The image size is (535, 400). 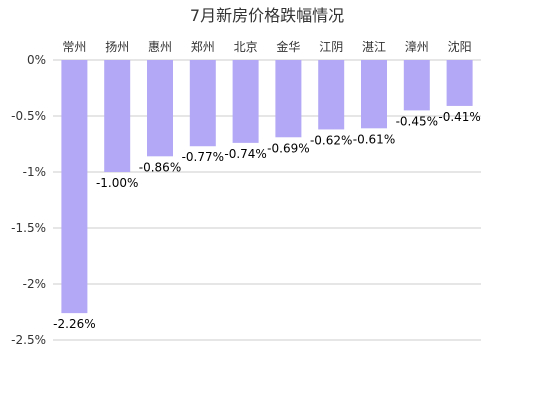 What do you see at coordinates (34, 172) in the screenshot?
I see `y-tick-label: -1%` at bounding box center [34, 172].